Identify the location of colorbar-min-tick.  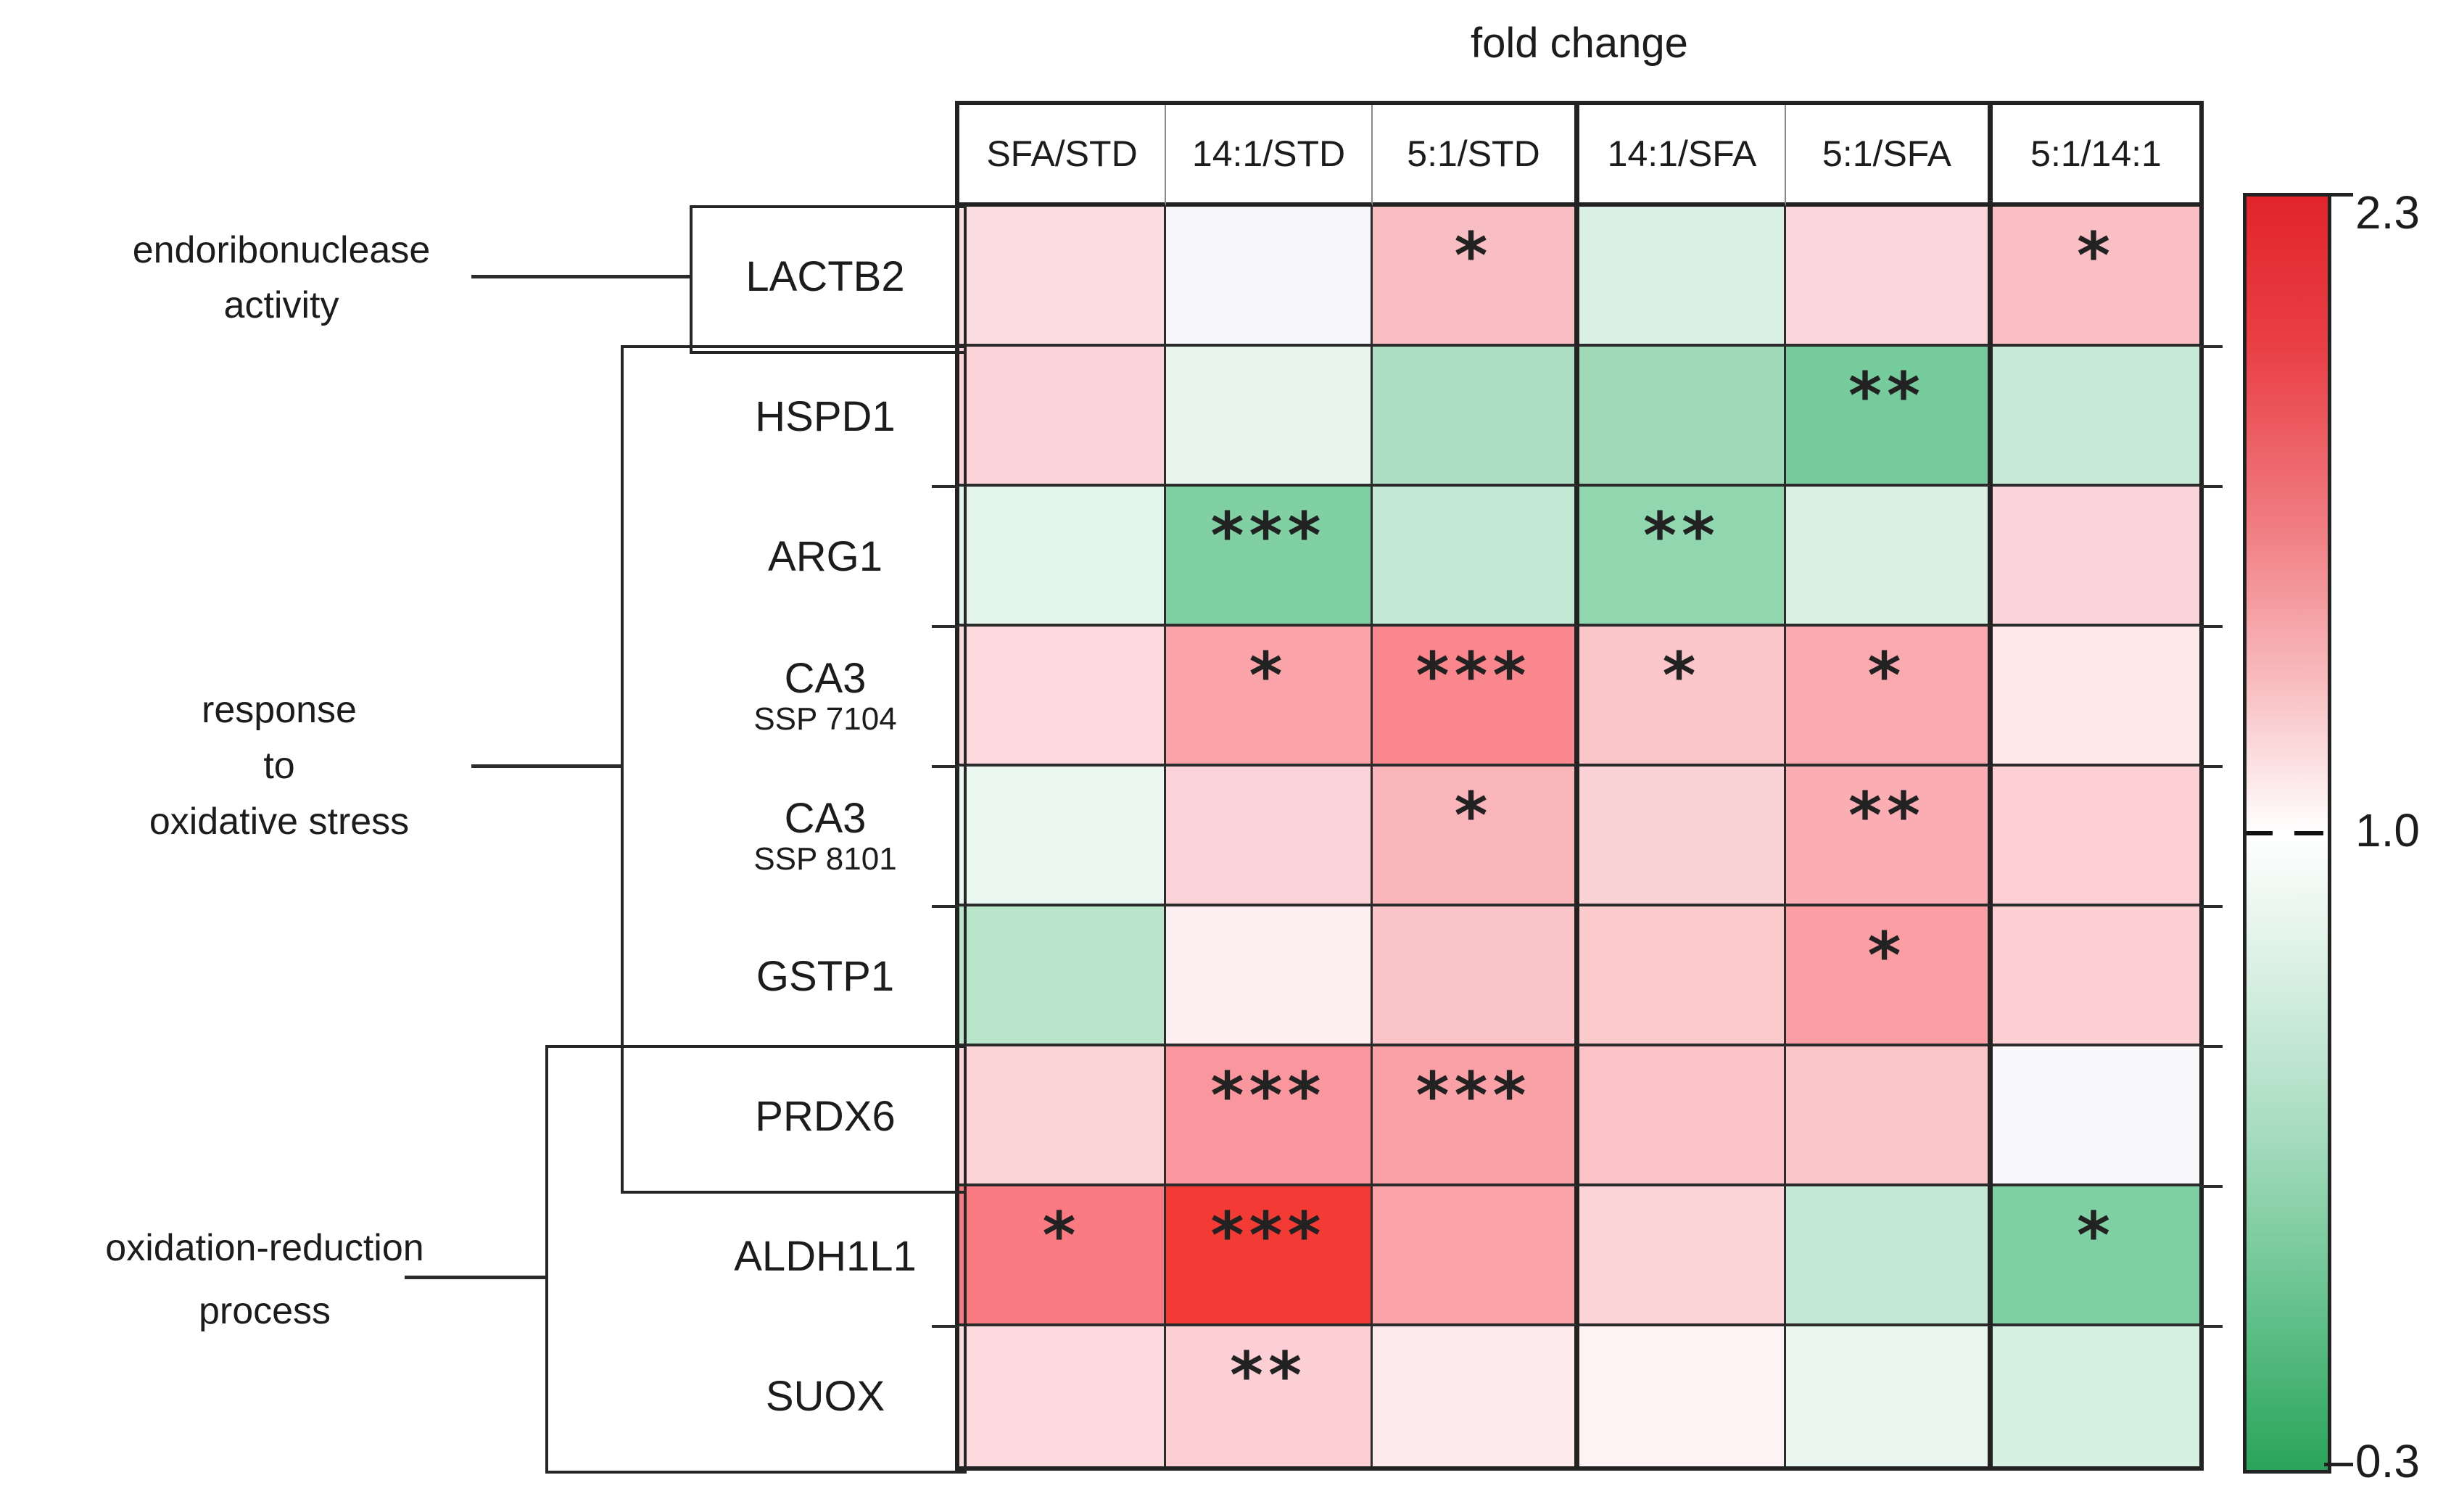
(2338, 1464).